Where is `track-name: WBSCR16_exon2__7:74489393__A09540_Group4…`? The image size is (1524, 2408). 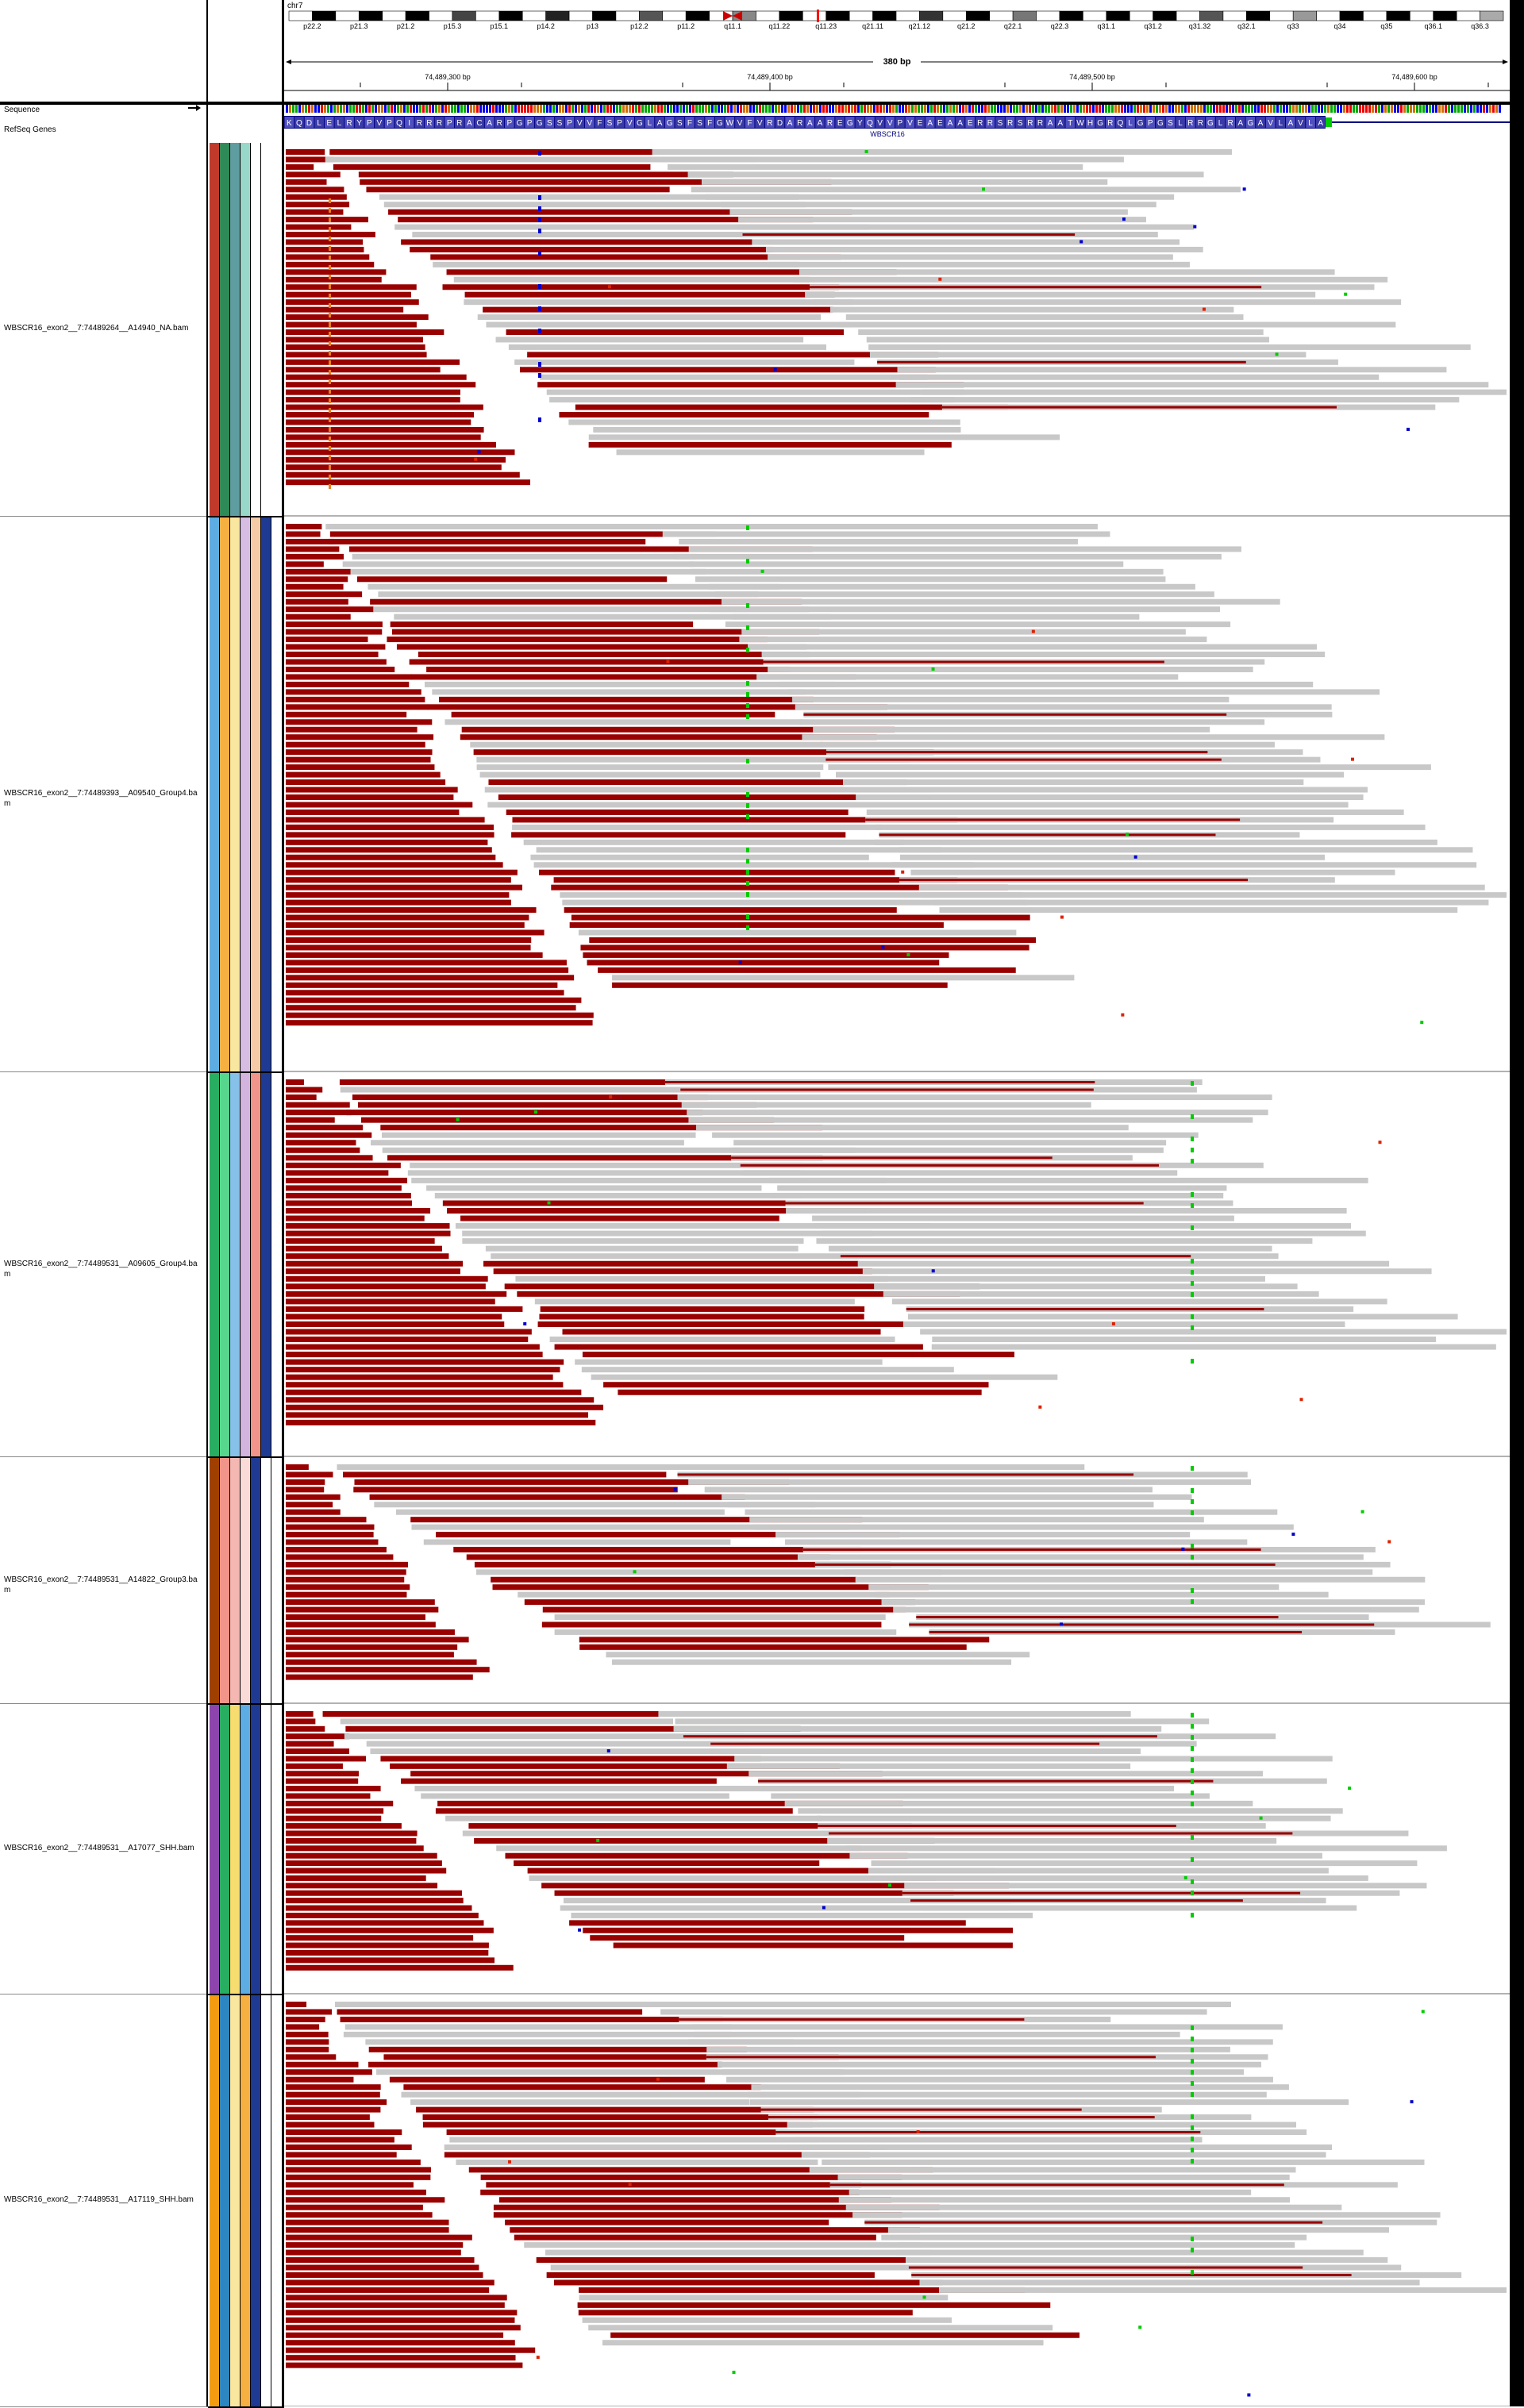
track-name: WBSCR16_exon2__7:74489393__A09540_Group4… is located at coordinates (101, 798).